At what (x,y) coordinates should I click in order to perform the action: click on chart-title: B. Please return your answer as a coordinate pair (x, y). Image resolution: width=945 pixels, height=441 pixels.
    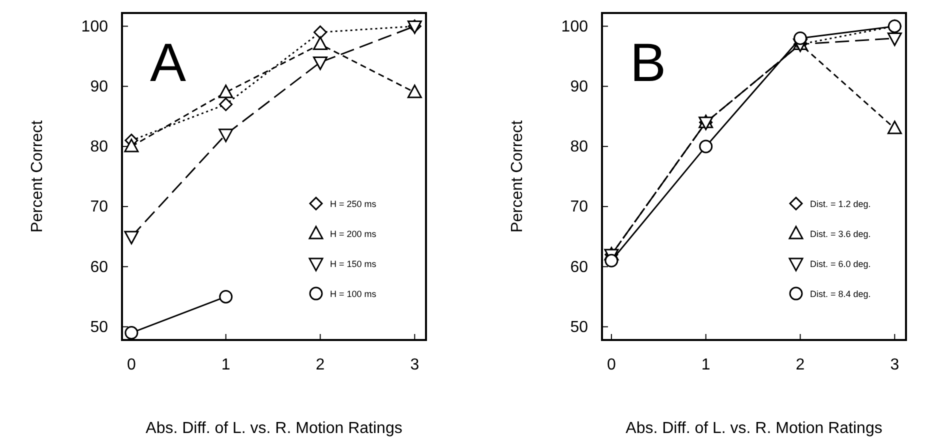
    Looking at the image, I should click on (648, 63).